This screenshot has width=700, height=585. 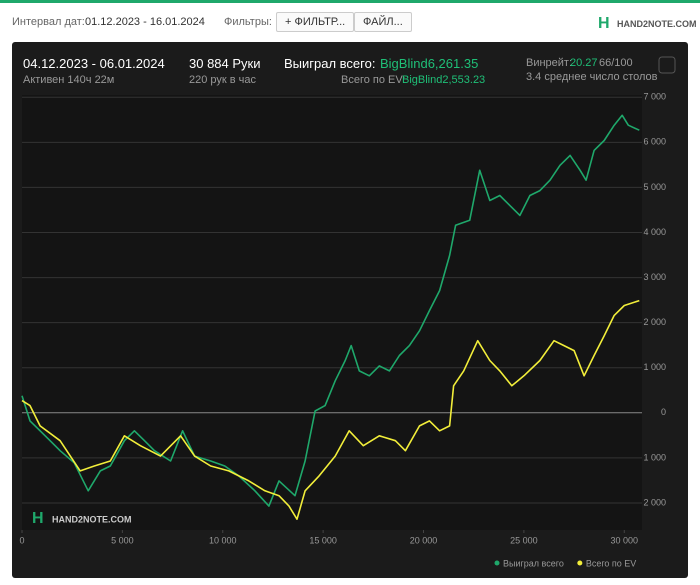 What do you see at coordinates (350, 1) in the screenshot?
I see `top-bar` at bounding box center [350, 1].